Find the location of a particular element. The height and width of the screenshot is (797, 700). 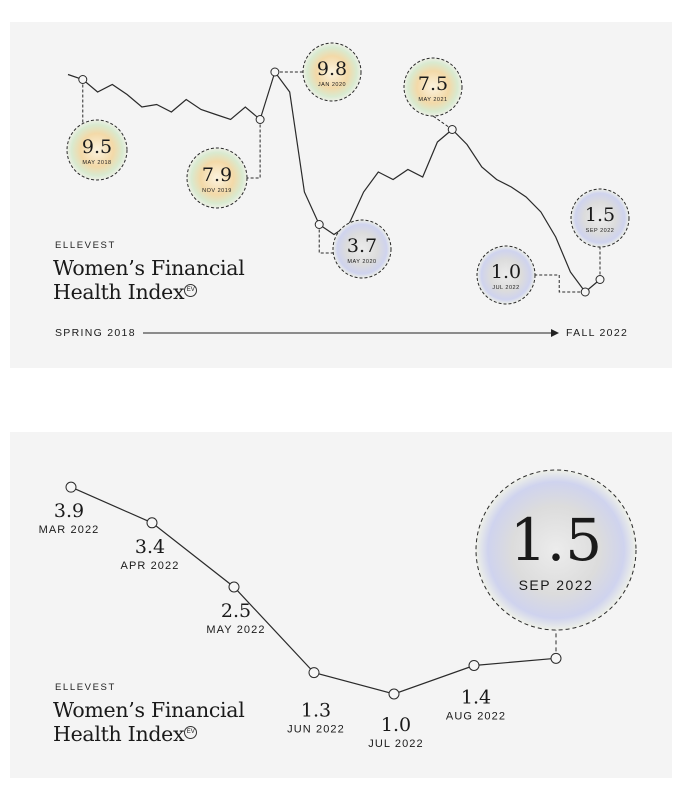

annotation-date: SEP 2022 is located at coordinates (600, 231).